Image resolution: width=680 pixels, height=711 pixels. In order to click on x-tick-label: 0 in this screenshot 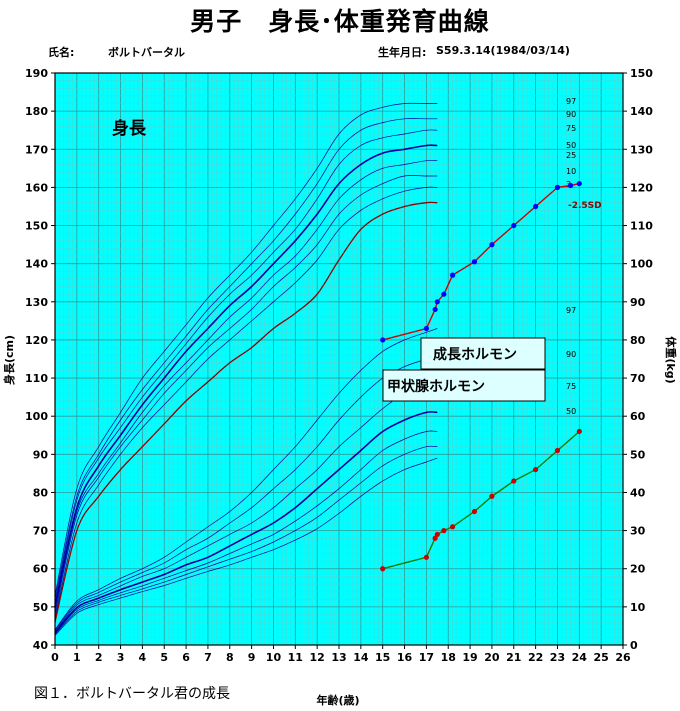, I will do `click(55, 657)`.